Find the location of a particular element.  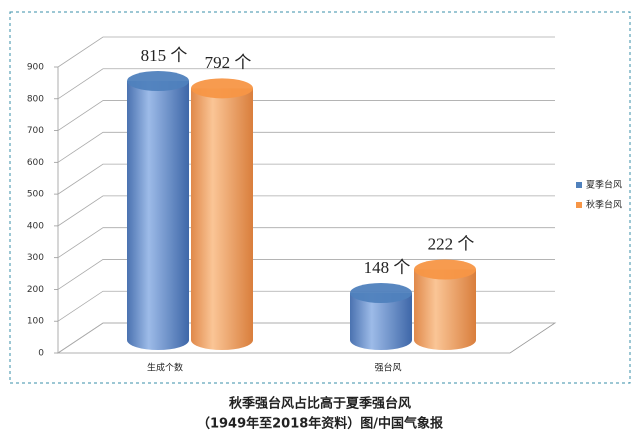

legend-label: 秋季台风 is located at coordinates (604, 205).